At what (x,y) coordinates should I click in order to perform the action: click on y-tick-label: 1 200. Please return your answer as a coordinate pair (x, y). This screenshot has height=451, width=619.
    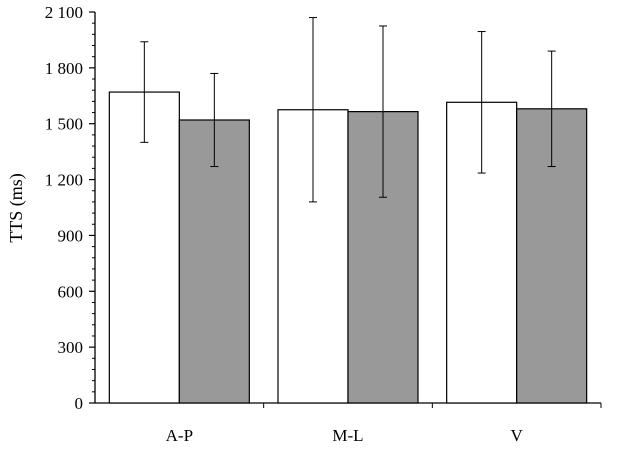
    Looking at the image, I should click on (64, 180).